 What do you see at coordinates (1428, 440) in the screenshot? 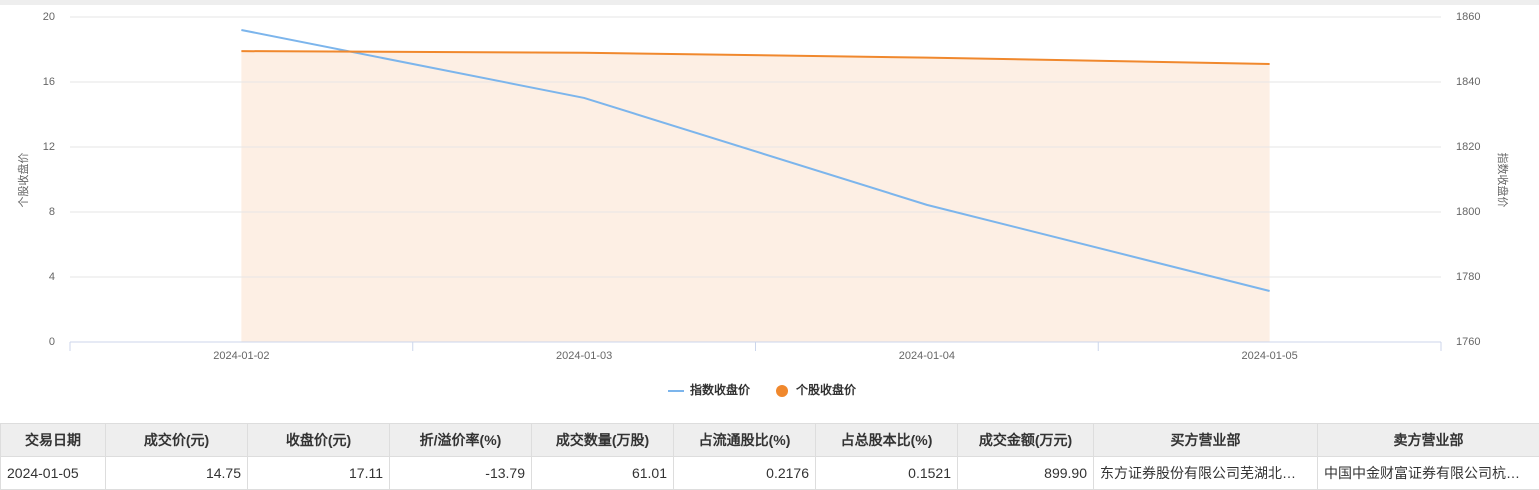
I see `column-header: 卖方营业部` at bounding box center [1428, 440].